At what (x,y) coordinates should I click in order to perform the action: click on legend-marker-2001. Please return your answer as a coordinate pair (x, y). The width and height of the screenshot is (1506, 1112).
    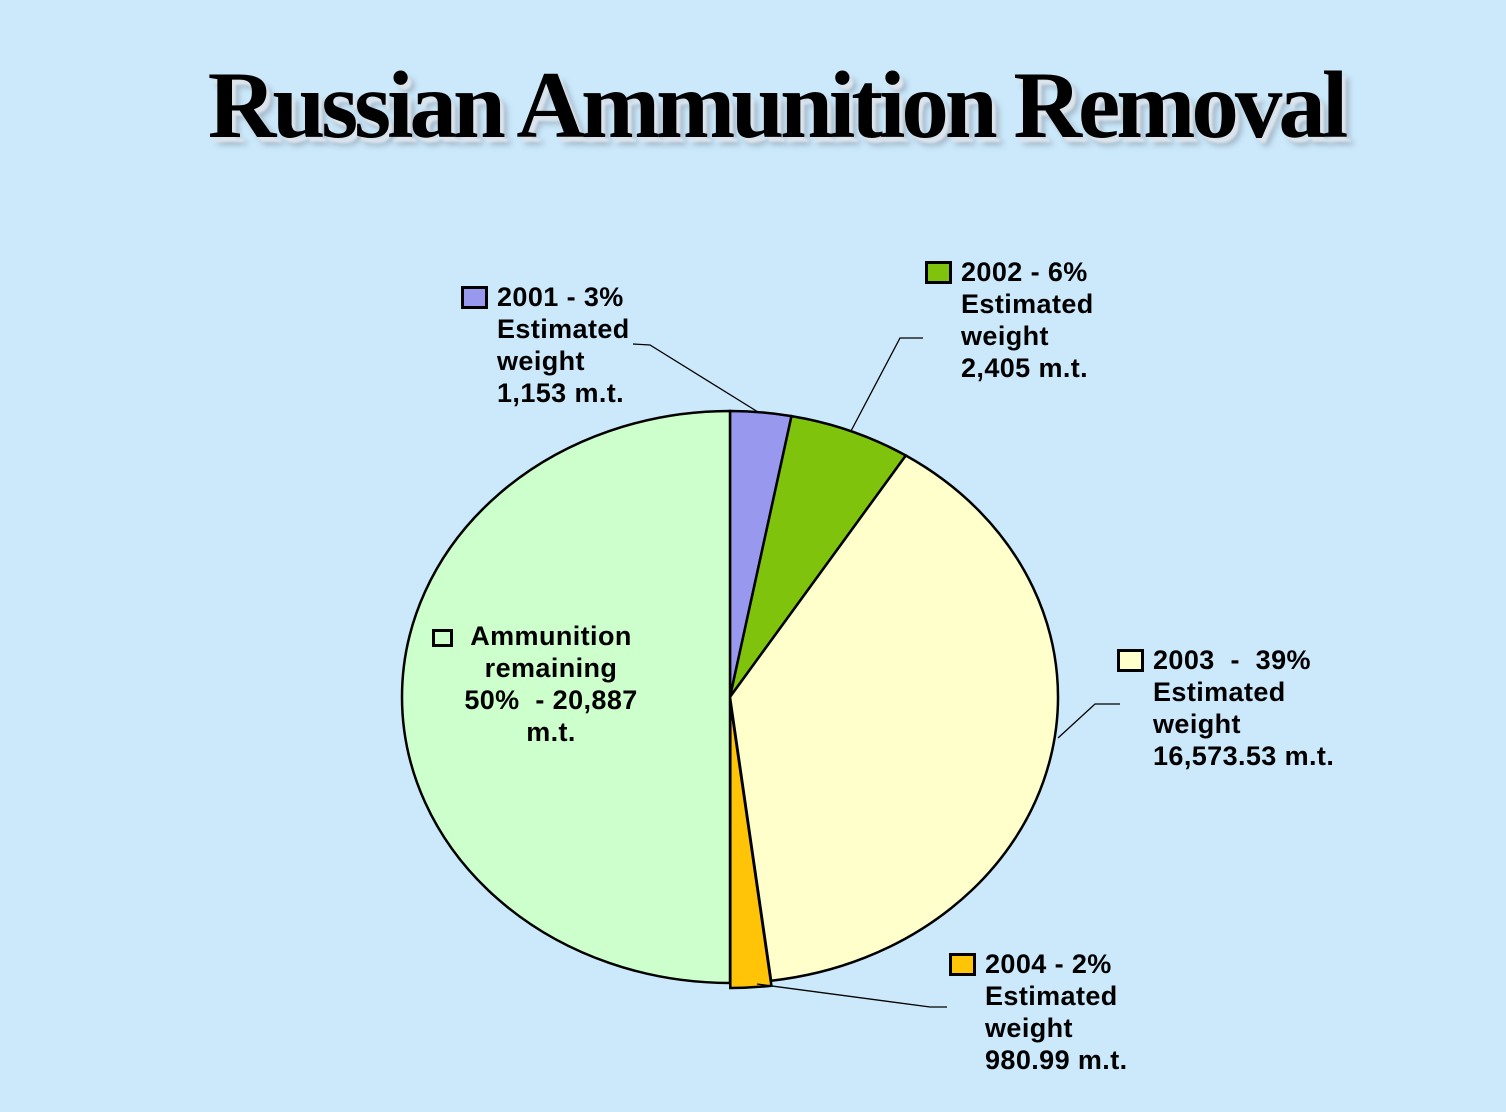
    Looking at the image, I should click on (474, 297).